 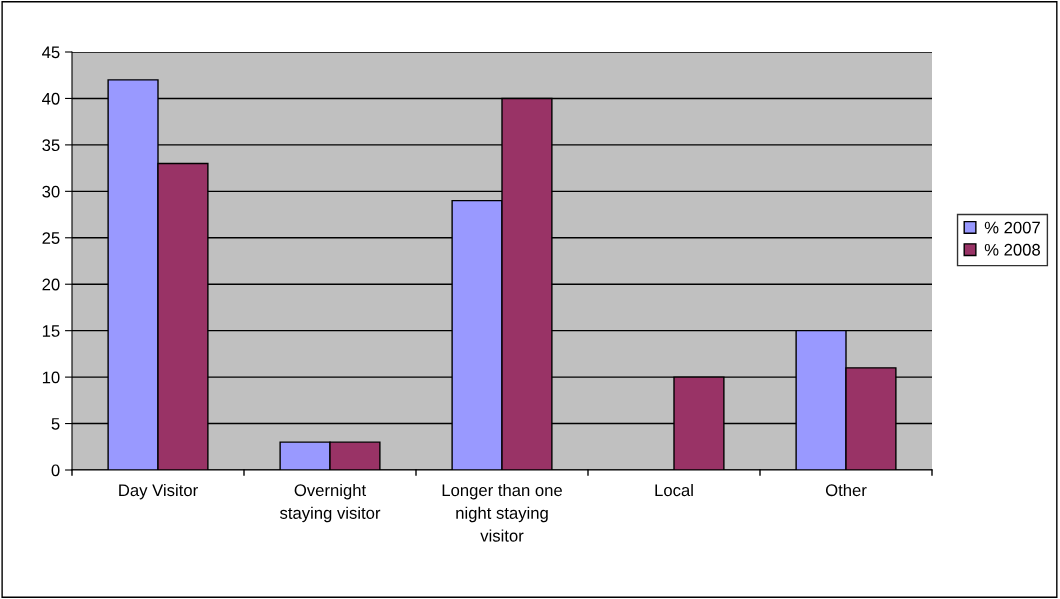 What do you see at coordinates (1012, 227) in the screenshot?
I see `legend-label: % 2007` at bounding box center [1012, 227].